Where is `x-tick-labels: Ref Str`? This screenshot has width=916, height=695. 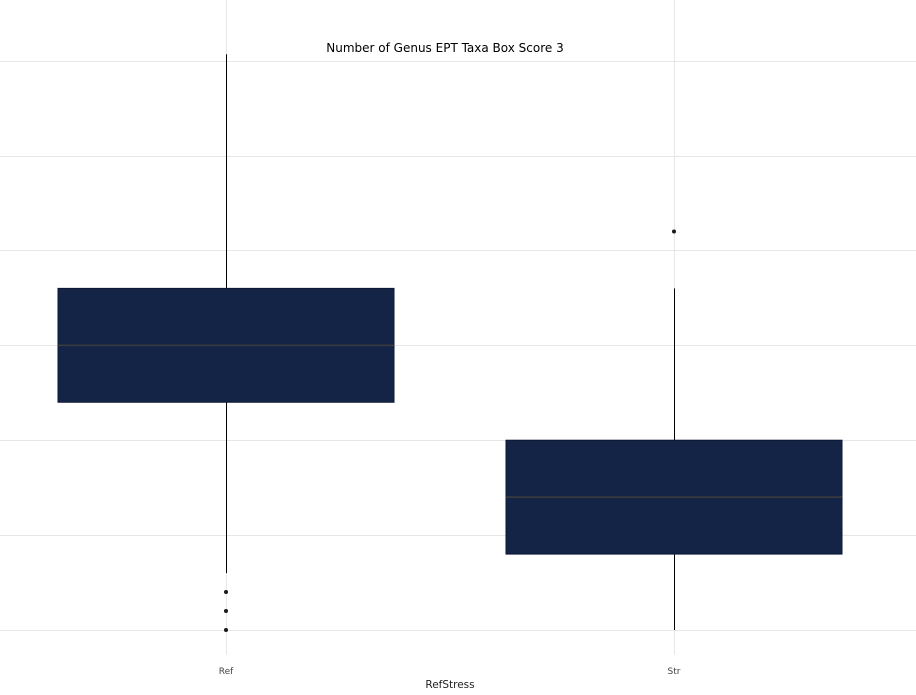 x-tick-labels: Ref Str is located at coordinates (450, 672).